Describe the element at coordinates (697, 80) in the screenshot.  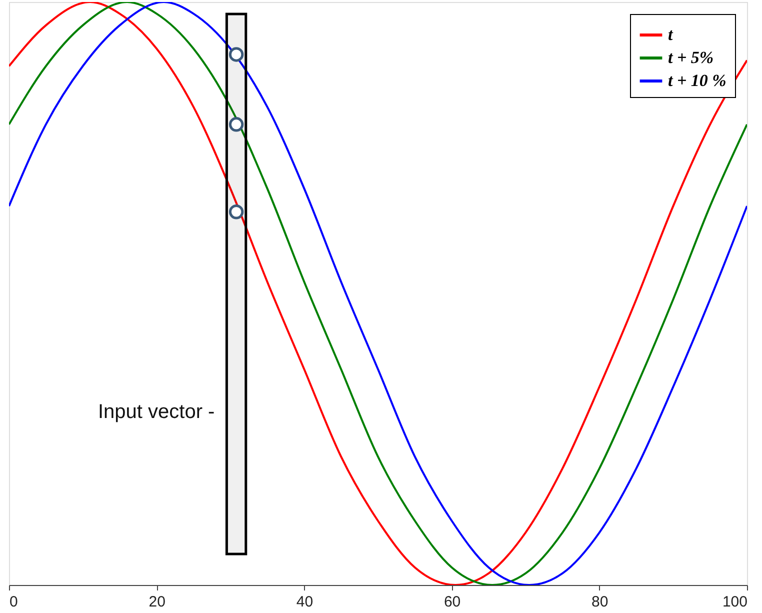
I see `legend-label: t + 10 %` at that location.